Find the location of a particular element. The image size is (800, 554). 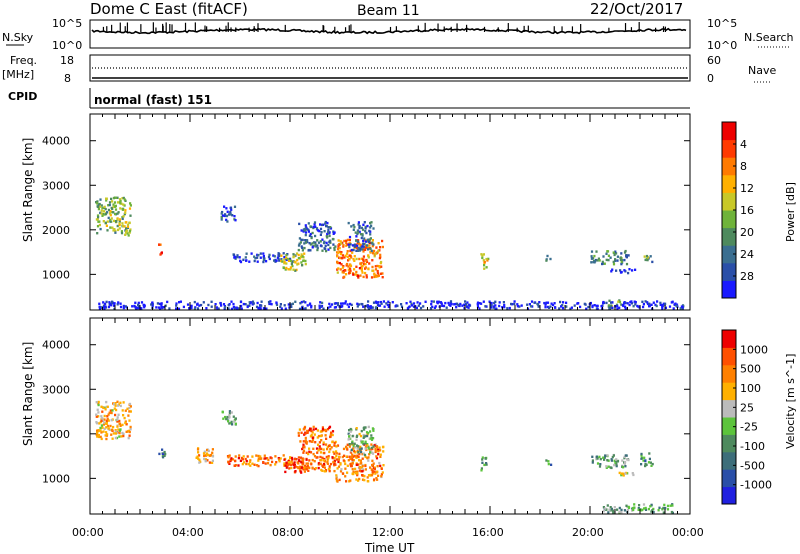

power-ylabel: Slant Range [km] is located at coordinates (28, 190).